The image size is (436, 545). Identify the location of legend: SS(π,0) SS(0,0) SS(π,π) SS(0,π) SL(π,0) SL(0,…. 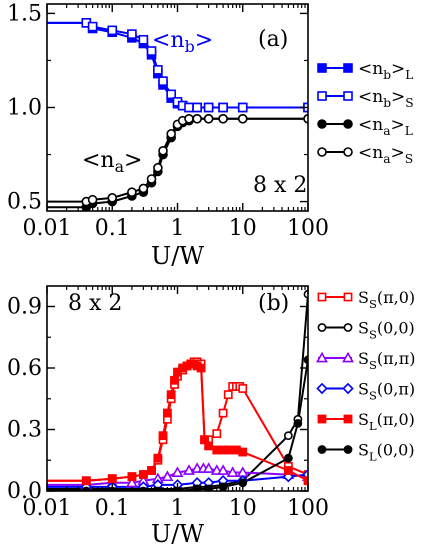
(365, 376).